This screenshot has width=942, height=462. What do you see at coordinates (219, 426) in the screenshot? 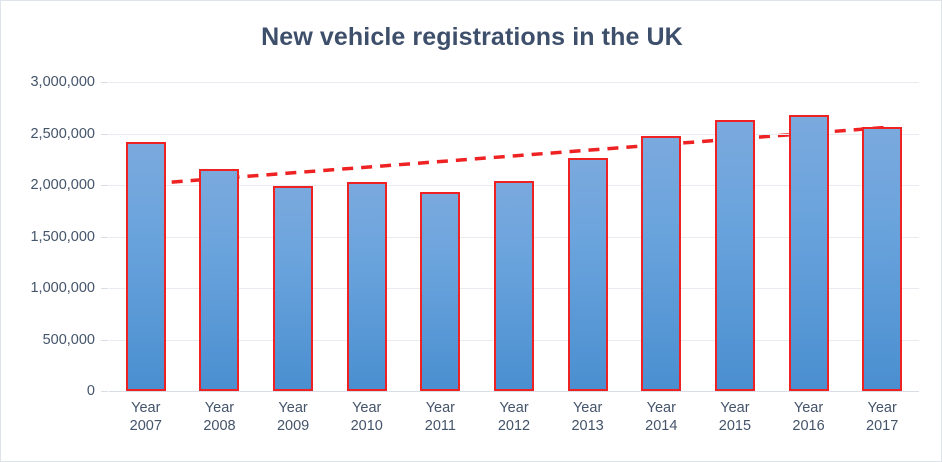
I see `x-axis-tick-label-line2: 2008` at bounding box center [219, 426].